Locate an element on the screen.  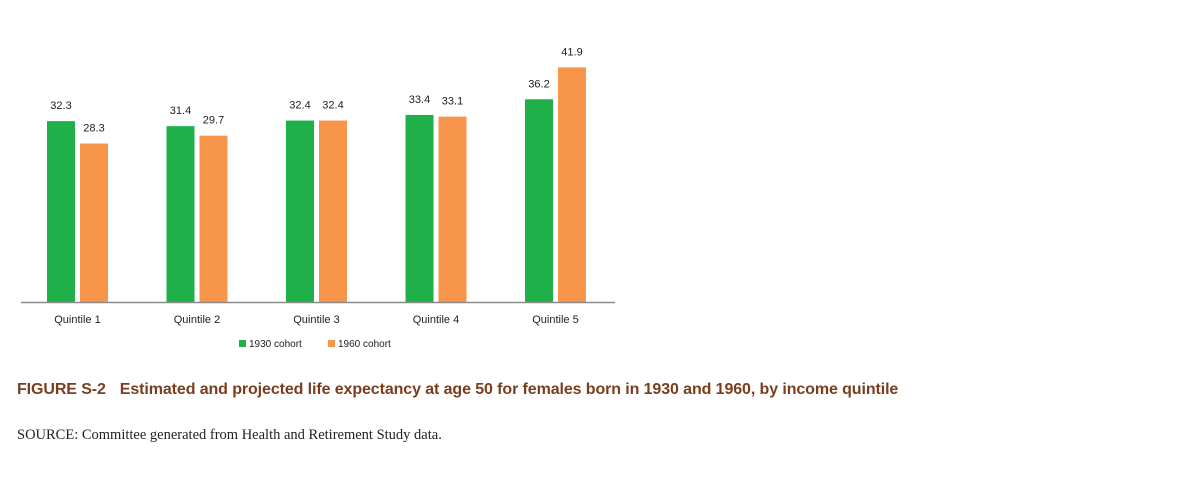
x-tick-label-q3: Quintile 3 is located at coordinates (316, 320).